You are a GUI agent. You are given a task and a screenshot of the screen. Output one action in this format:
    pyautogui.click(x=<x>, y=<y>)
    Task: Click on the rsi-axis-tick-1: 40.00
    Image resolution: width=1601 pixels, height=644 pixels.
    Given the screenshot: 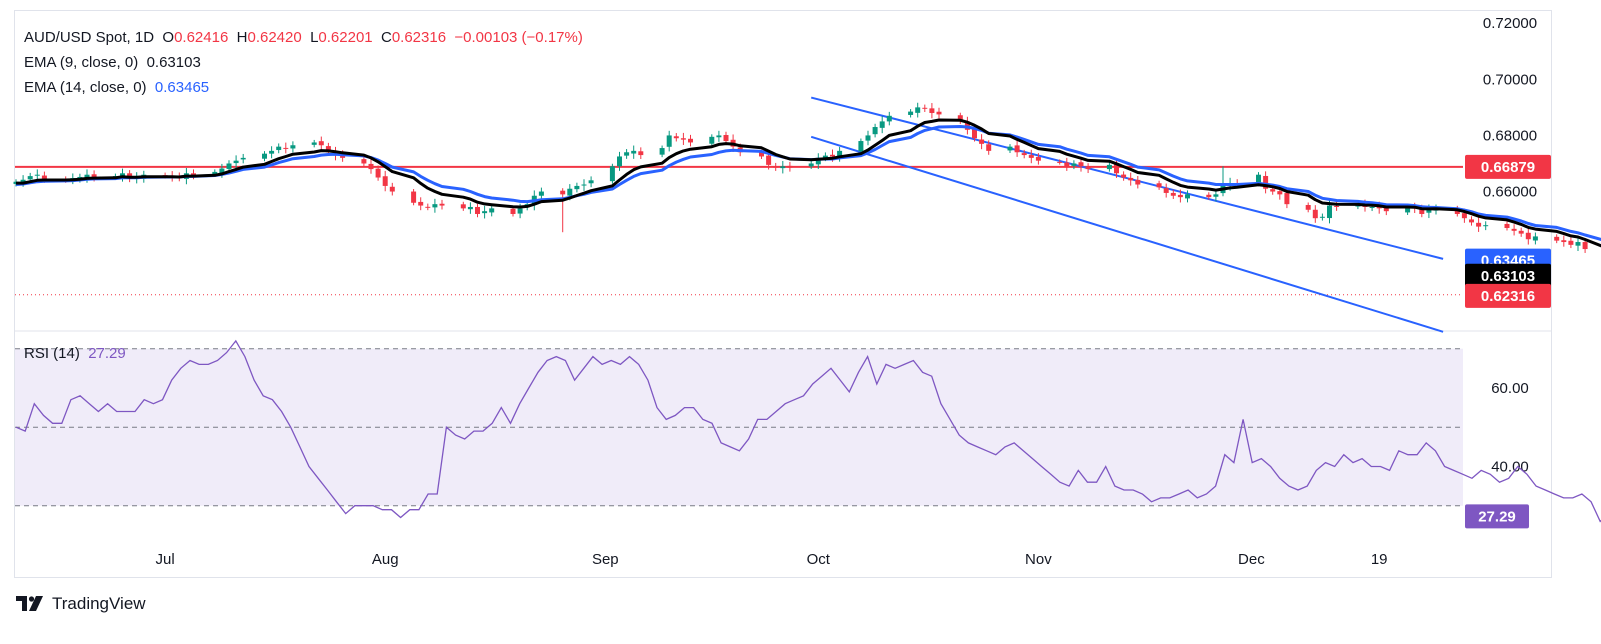 What is the action you would take?
    pyautogui.click(x=1510, y=466)
    